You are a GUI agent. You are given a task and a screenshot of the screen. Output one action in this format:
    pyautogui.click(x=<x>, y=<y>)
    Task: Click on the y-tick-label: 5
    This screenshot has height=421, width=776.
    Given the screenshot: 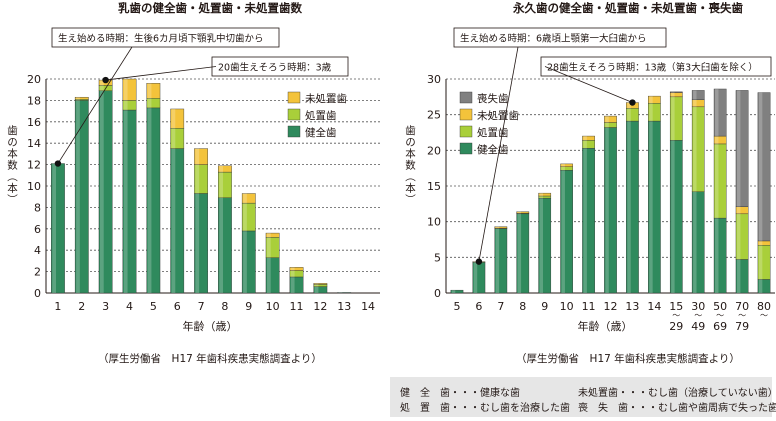 What is the action you would take?
    pyautogui.click(x=437, y=257)
    